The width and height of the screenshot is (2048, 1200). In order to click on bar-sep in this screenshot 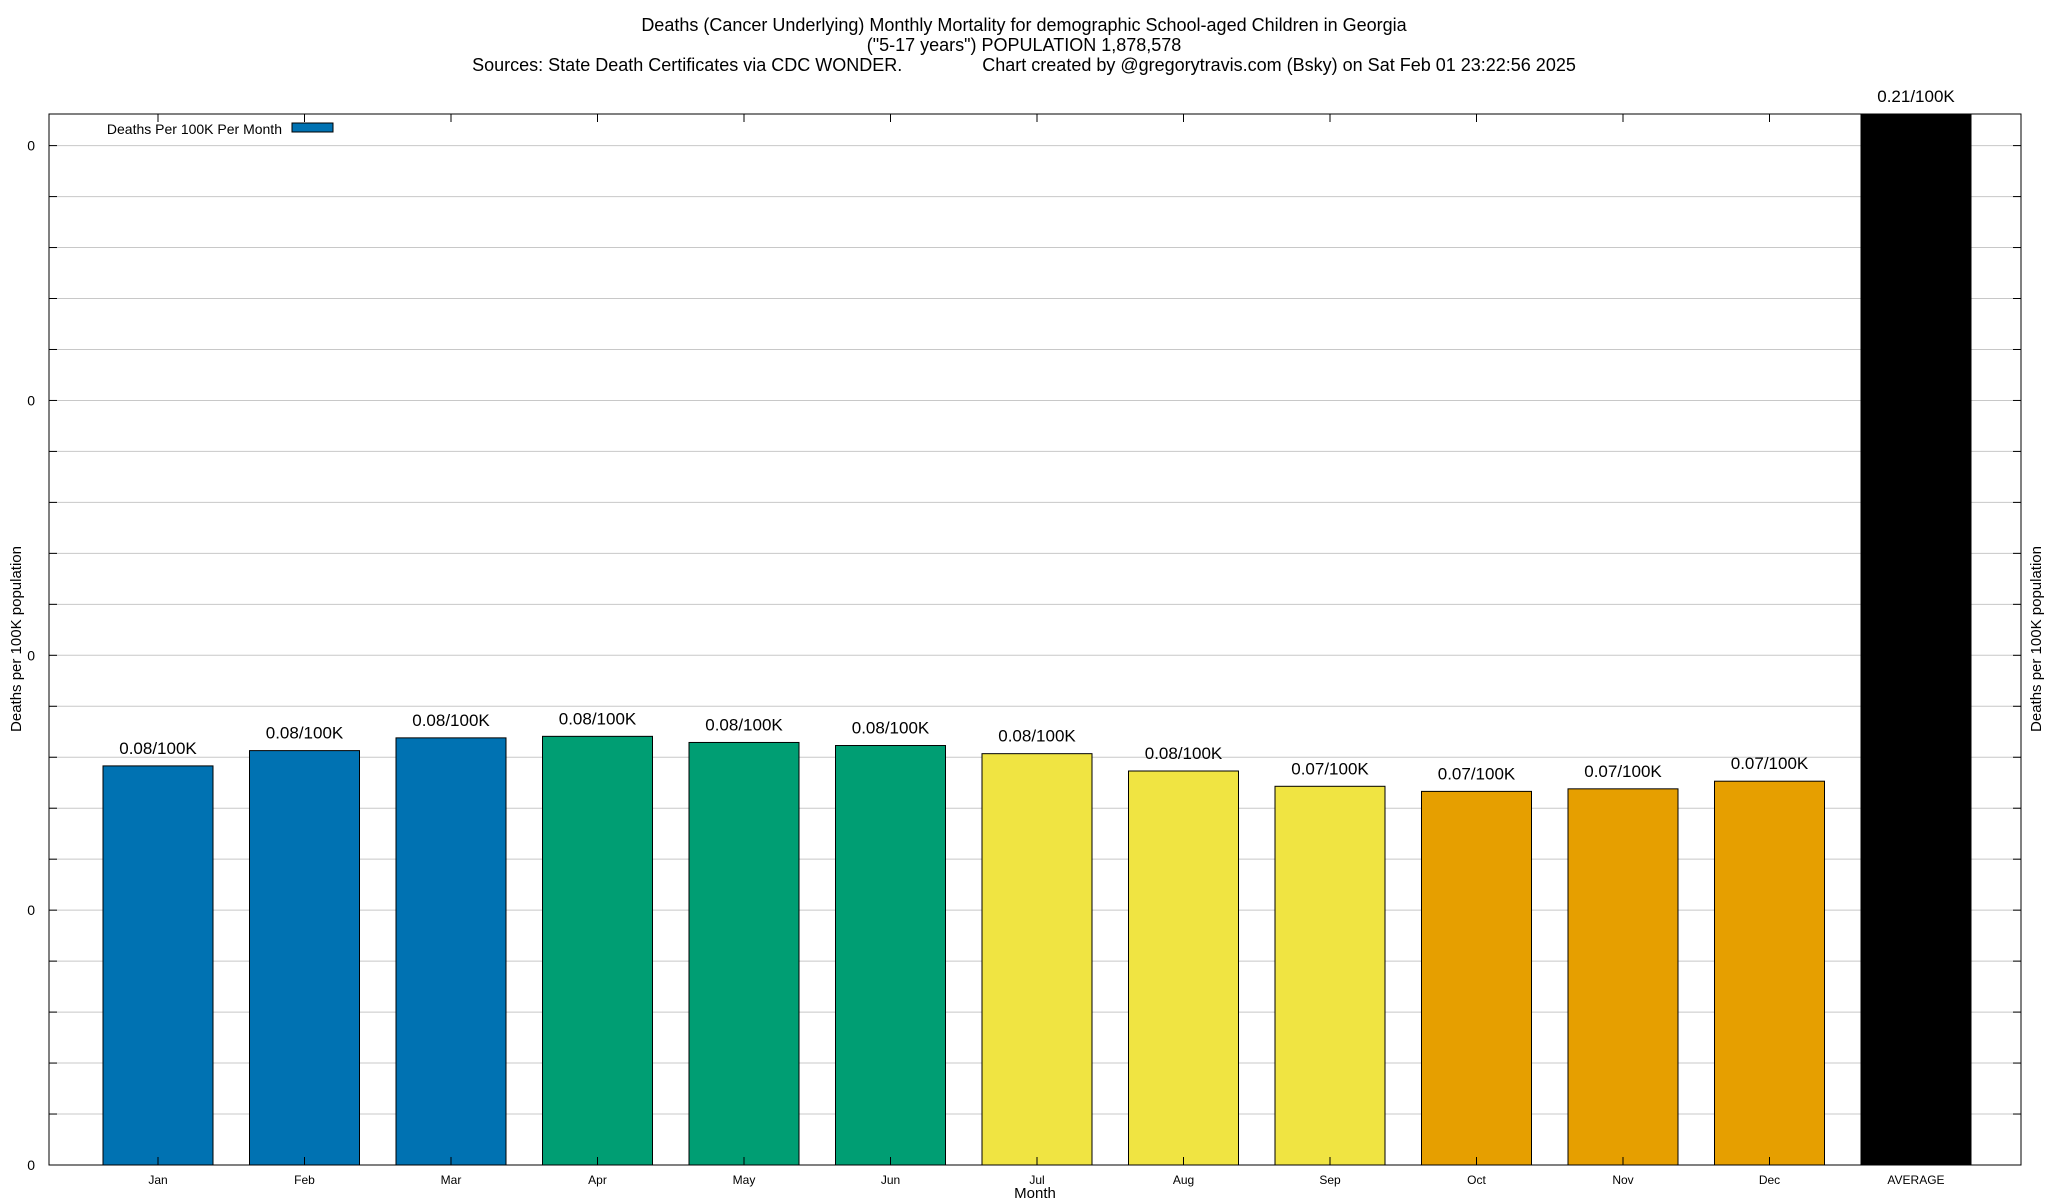, I will do `click(1330, 975)`.